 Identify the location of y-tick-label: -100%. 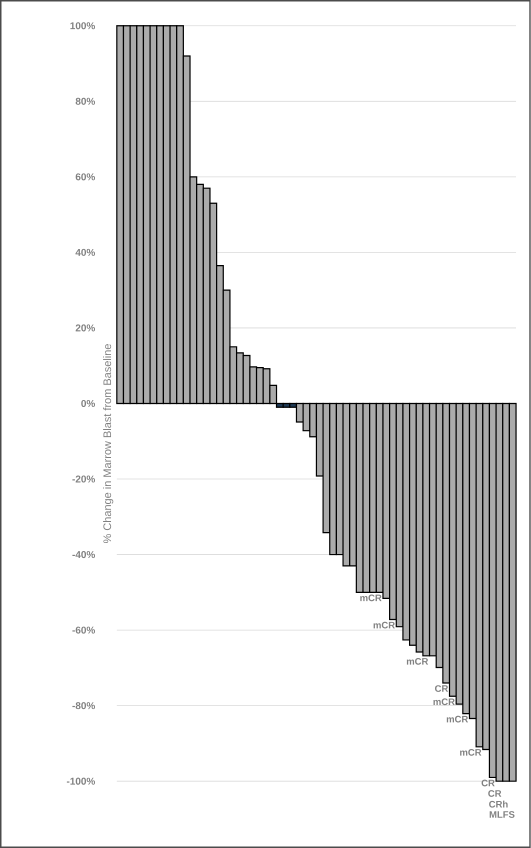
(81, 781).